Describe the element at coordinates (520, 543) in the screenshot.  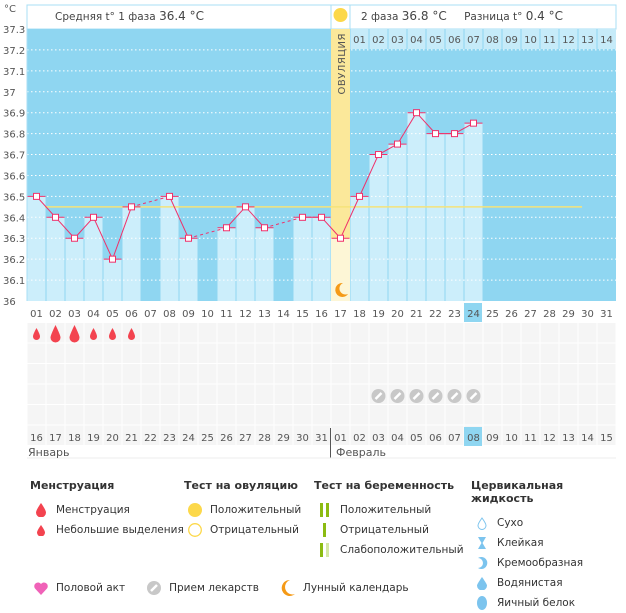
I see `legend-item: Клейкая` at that location.